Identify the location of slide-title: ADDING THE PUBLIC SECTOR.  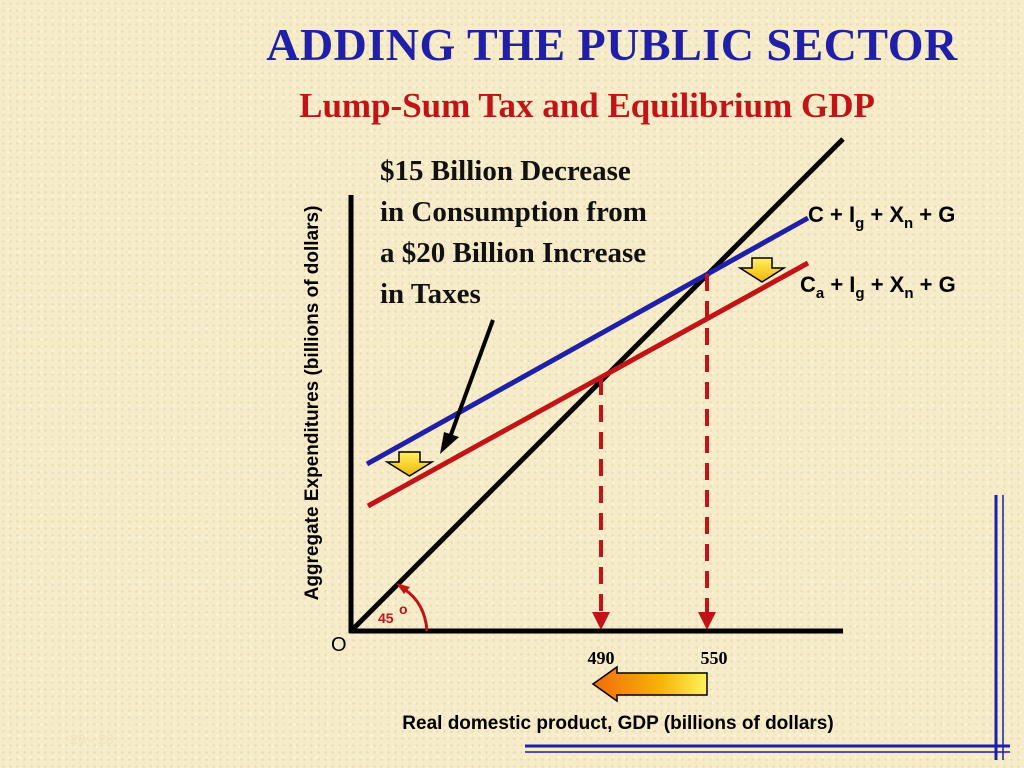
(612, 44).